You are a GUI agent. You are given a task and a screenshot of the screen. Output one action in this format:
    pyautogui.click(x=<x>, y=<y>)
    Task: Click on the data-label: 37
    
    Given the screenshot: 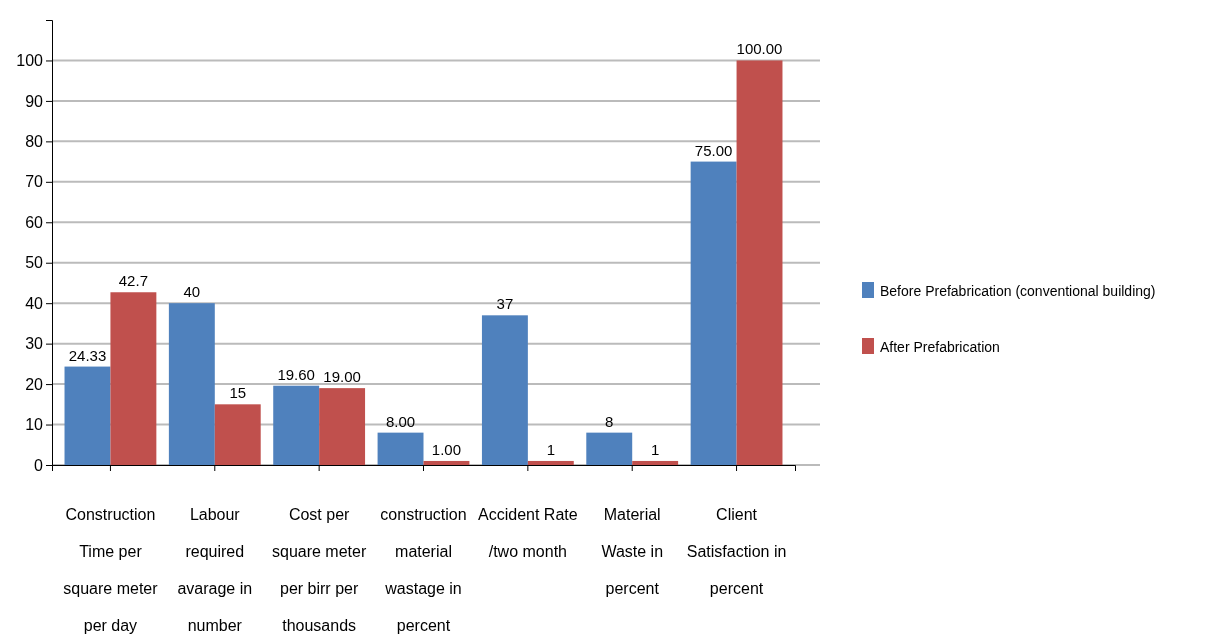 What is the action you would take?
    pyautogui.click(x=505, y=304)
    